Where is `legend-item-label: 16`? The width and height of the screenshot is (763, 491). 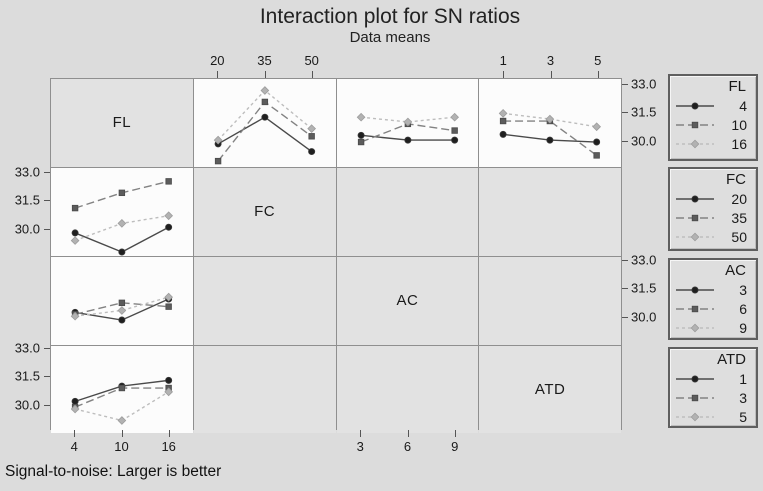 legend-item-label: 16 is located at coordinates (739, 143).